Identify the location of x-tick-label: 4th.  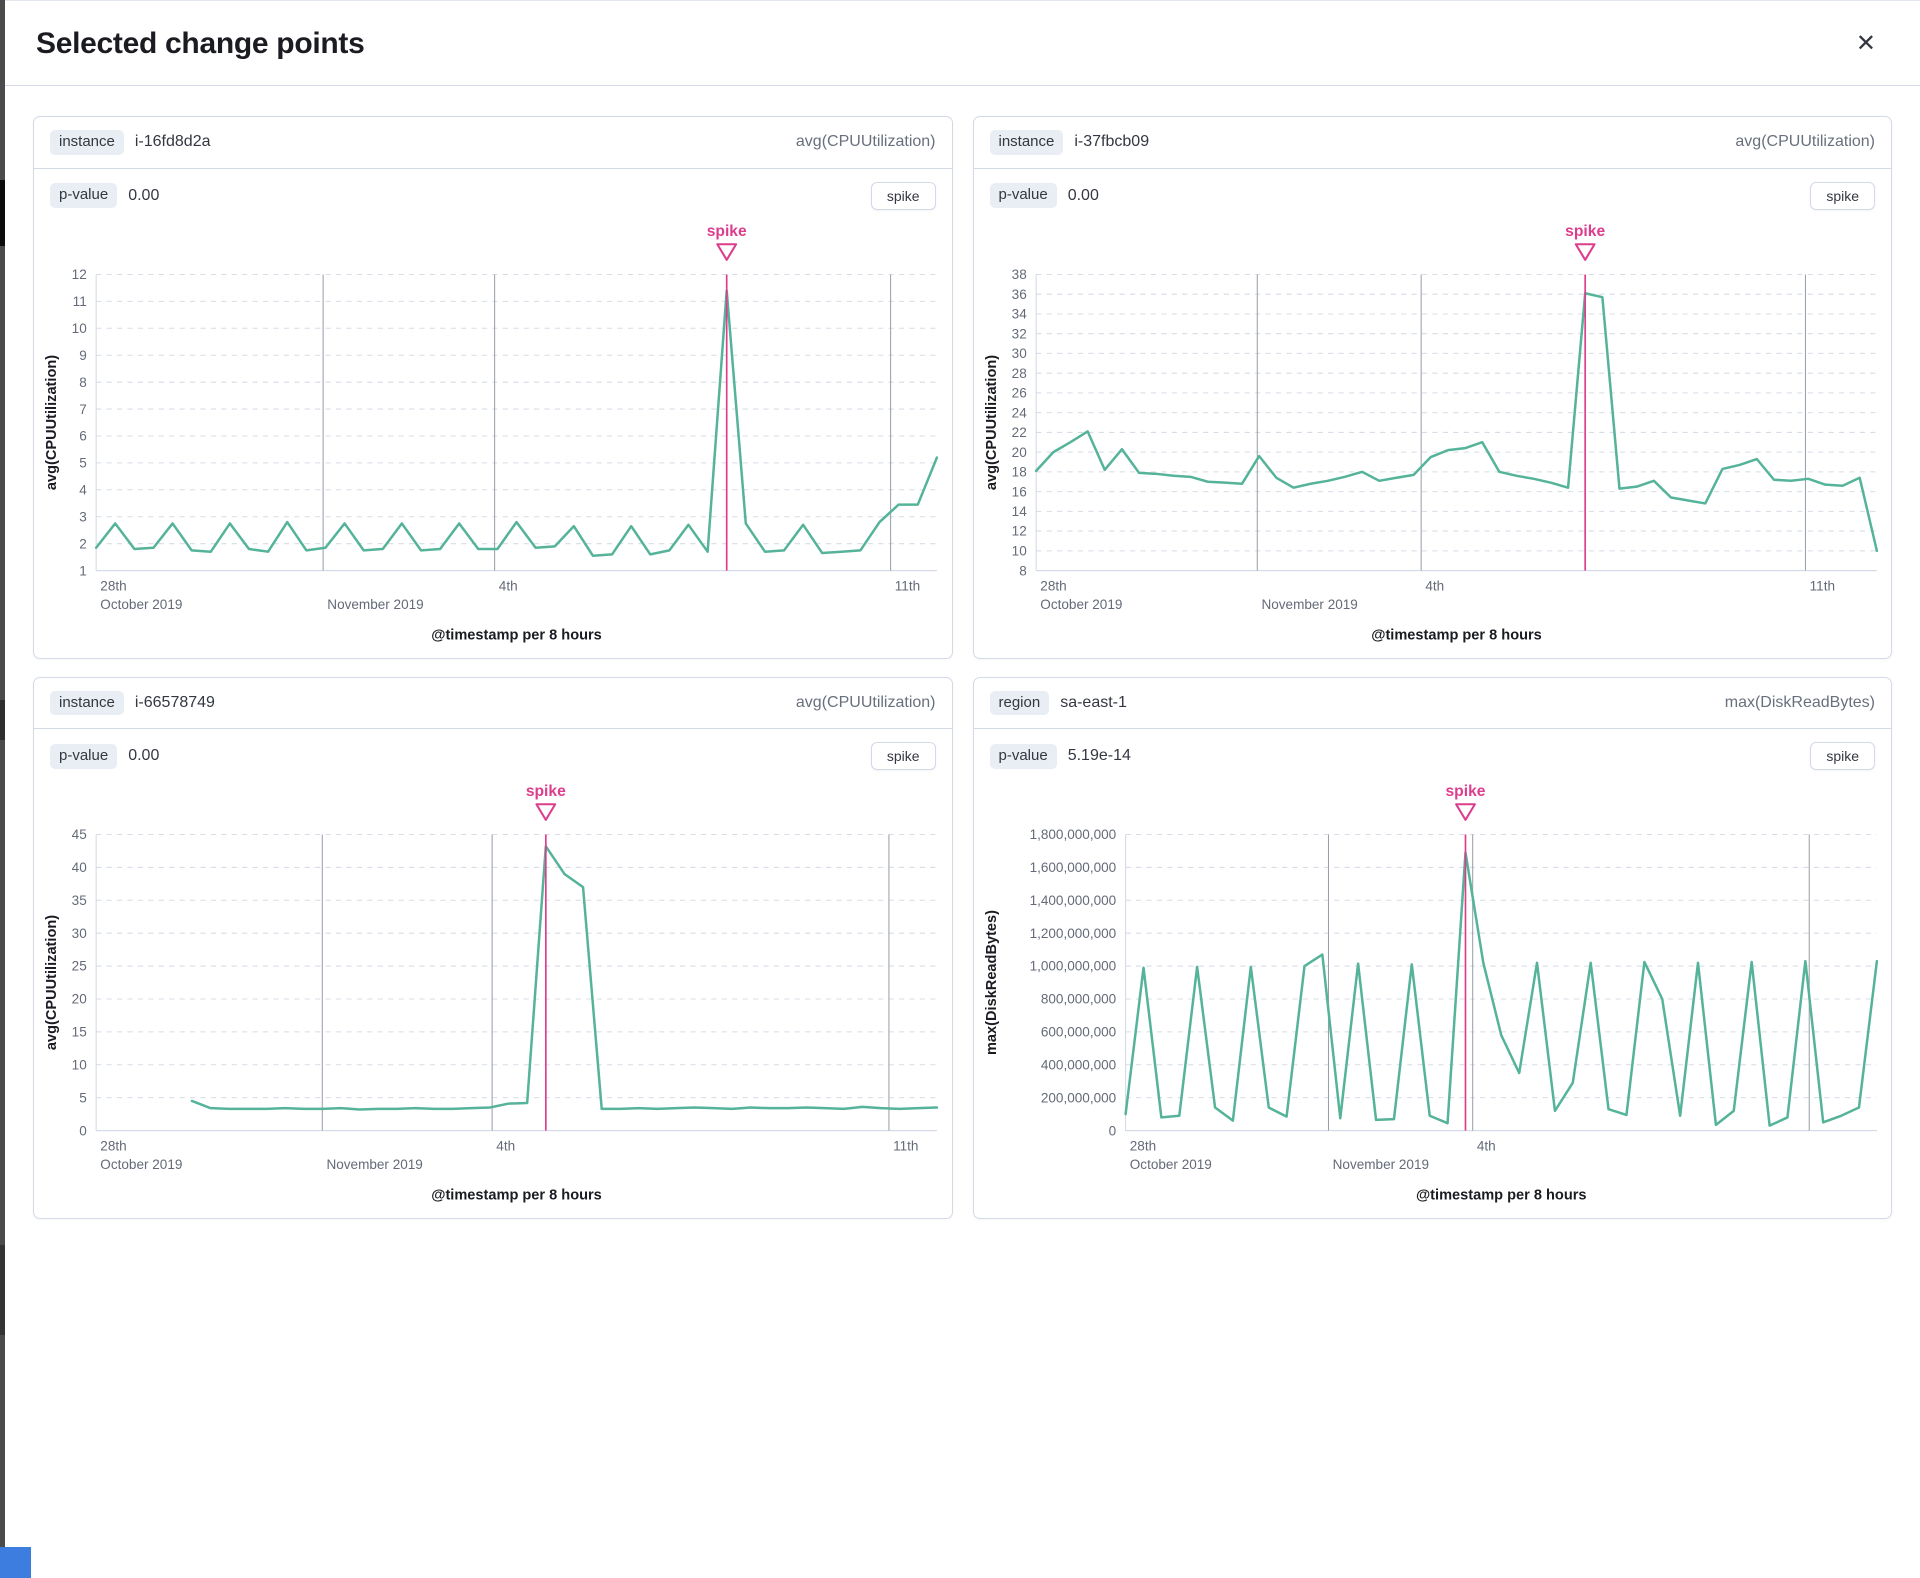
(505, 1146).